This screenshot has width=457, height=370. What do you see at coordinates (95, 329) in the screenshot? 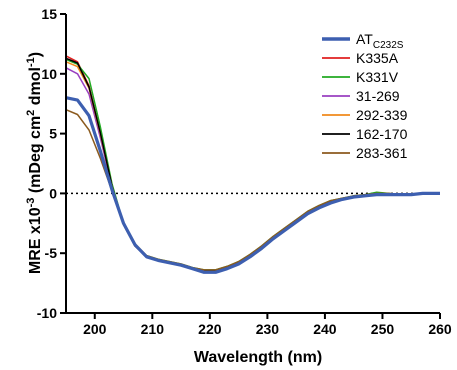
I see `x-tick-label: 200` at bounding box center [95, 329].